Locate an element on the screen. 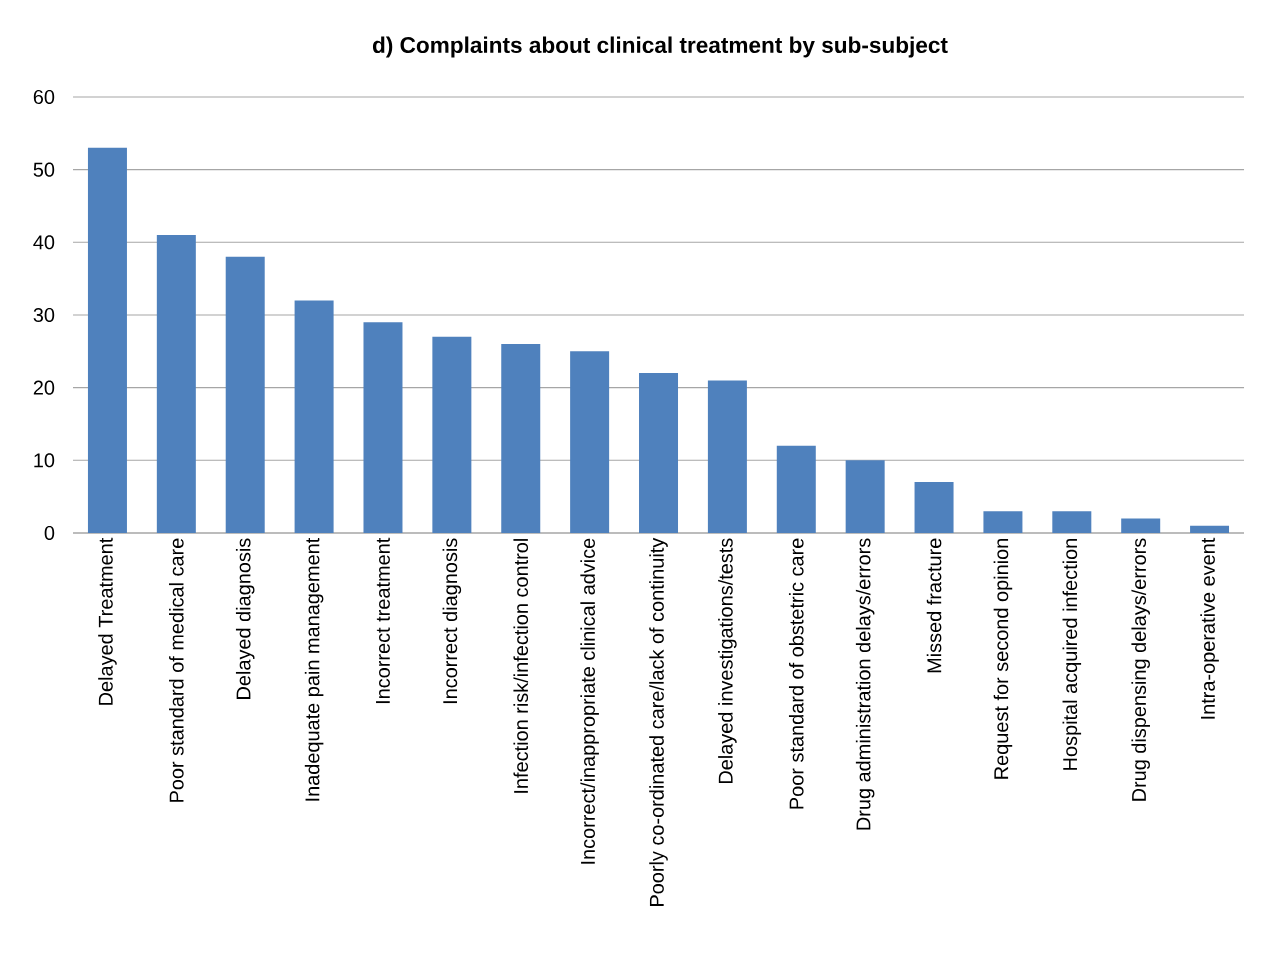 This screenshot has width=1271, height=977. y-tick-label: 40 is located at coordinates (44, 242).